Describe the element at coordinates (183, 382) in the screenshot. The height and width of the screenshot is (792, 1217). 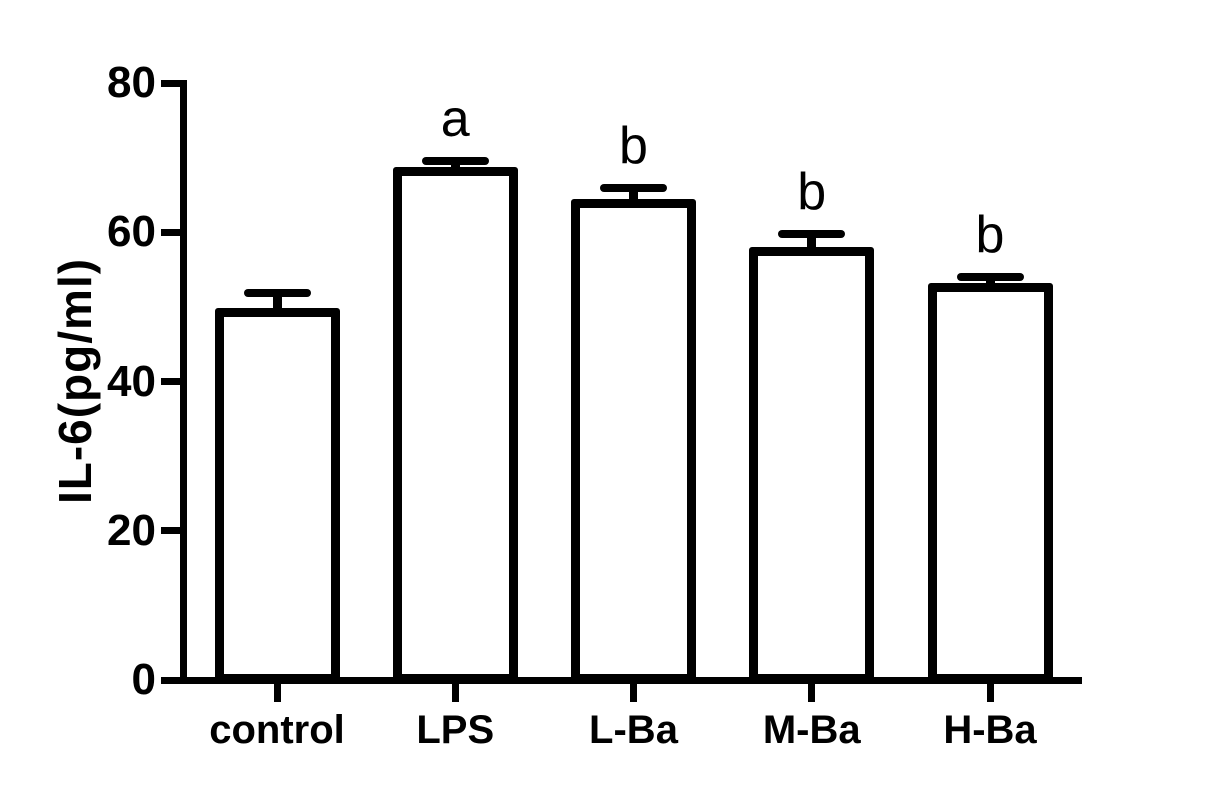
I see `y-axis-line` at that location.